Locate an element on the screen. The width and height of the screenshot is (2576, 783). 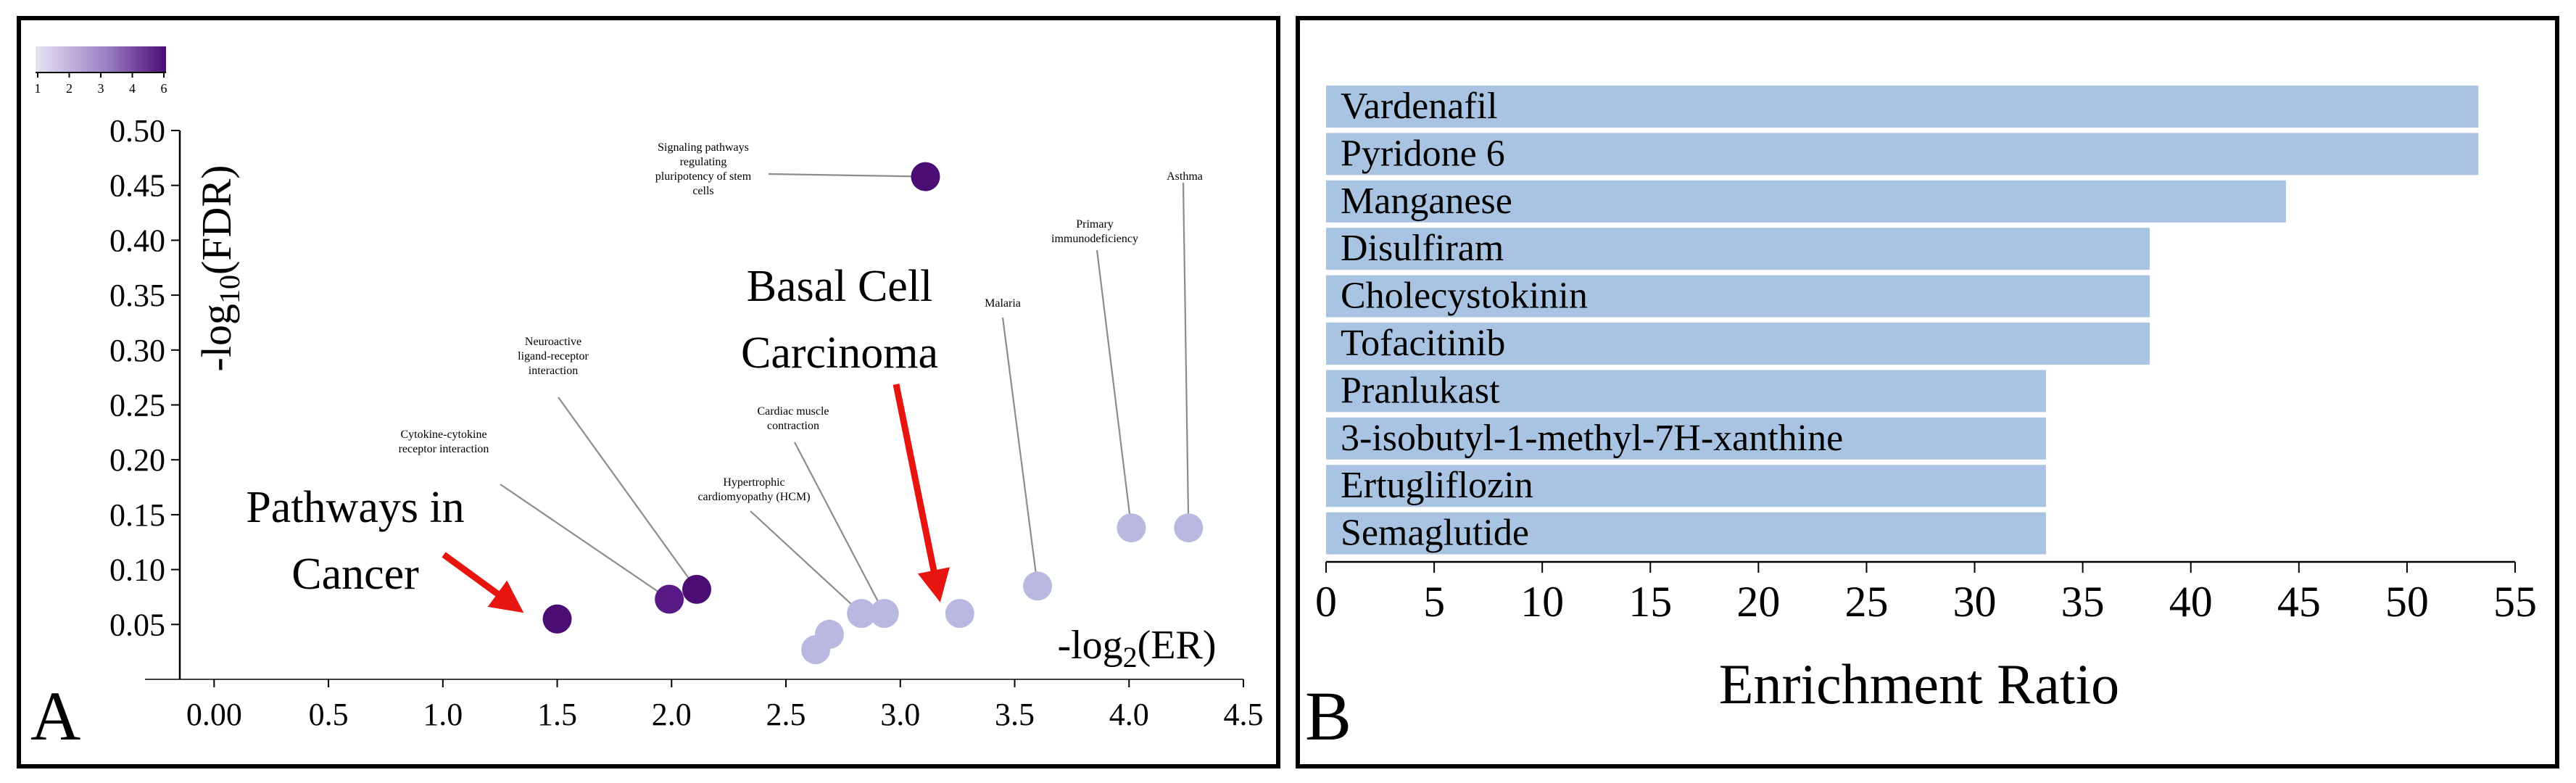
x-tick-label: 1.5 is located at coordinates (557, 715).